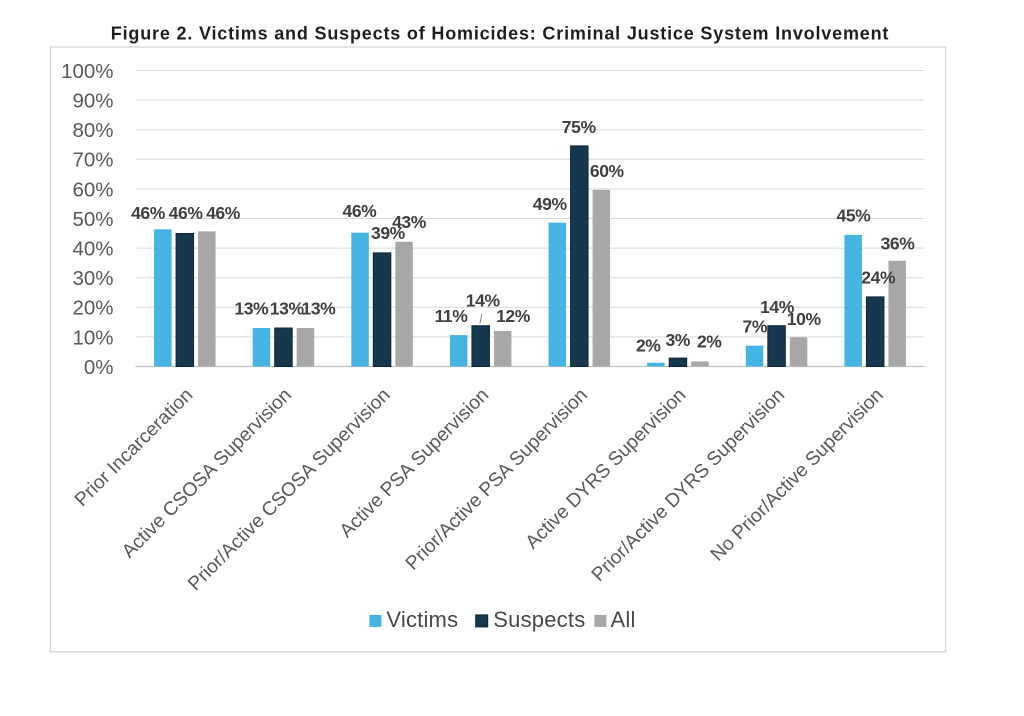 Image resolution: width=1024 pixels, height=716 pixels. Describe the element at coordinates (853, 215) in the screenshot. I see `svg-text: 45%` at that location.